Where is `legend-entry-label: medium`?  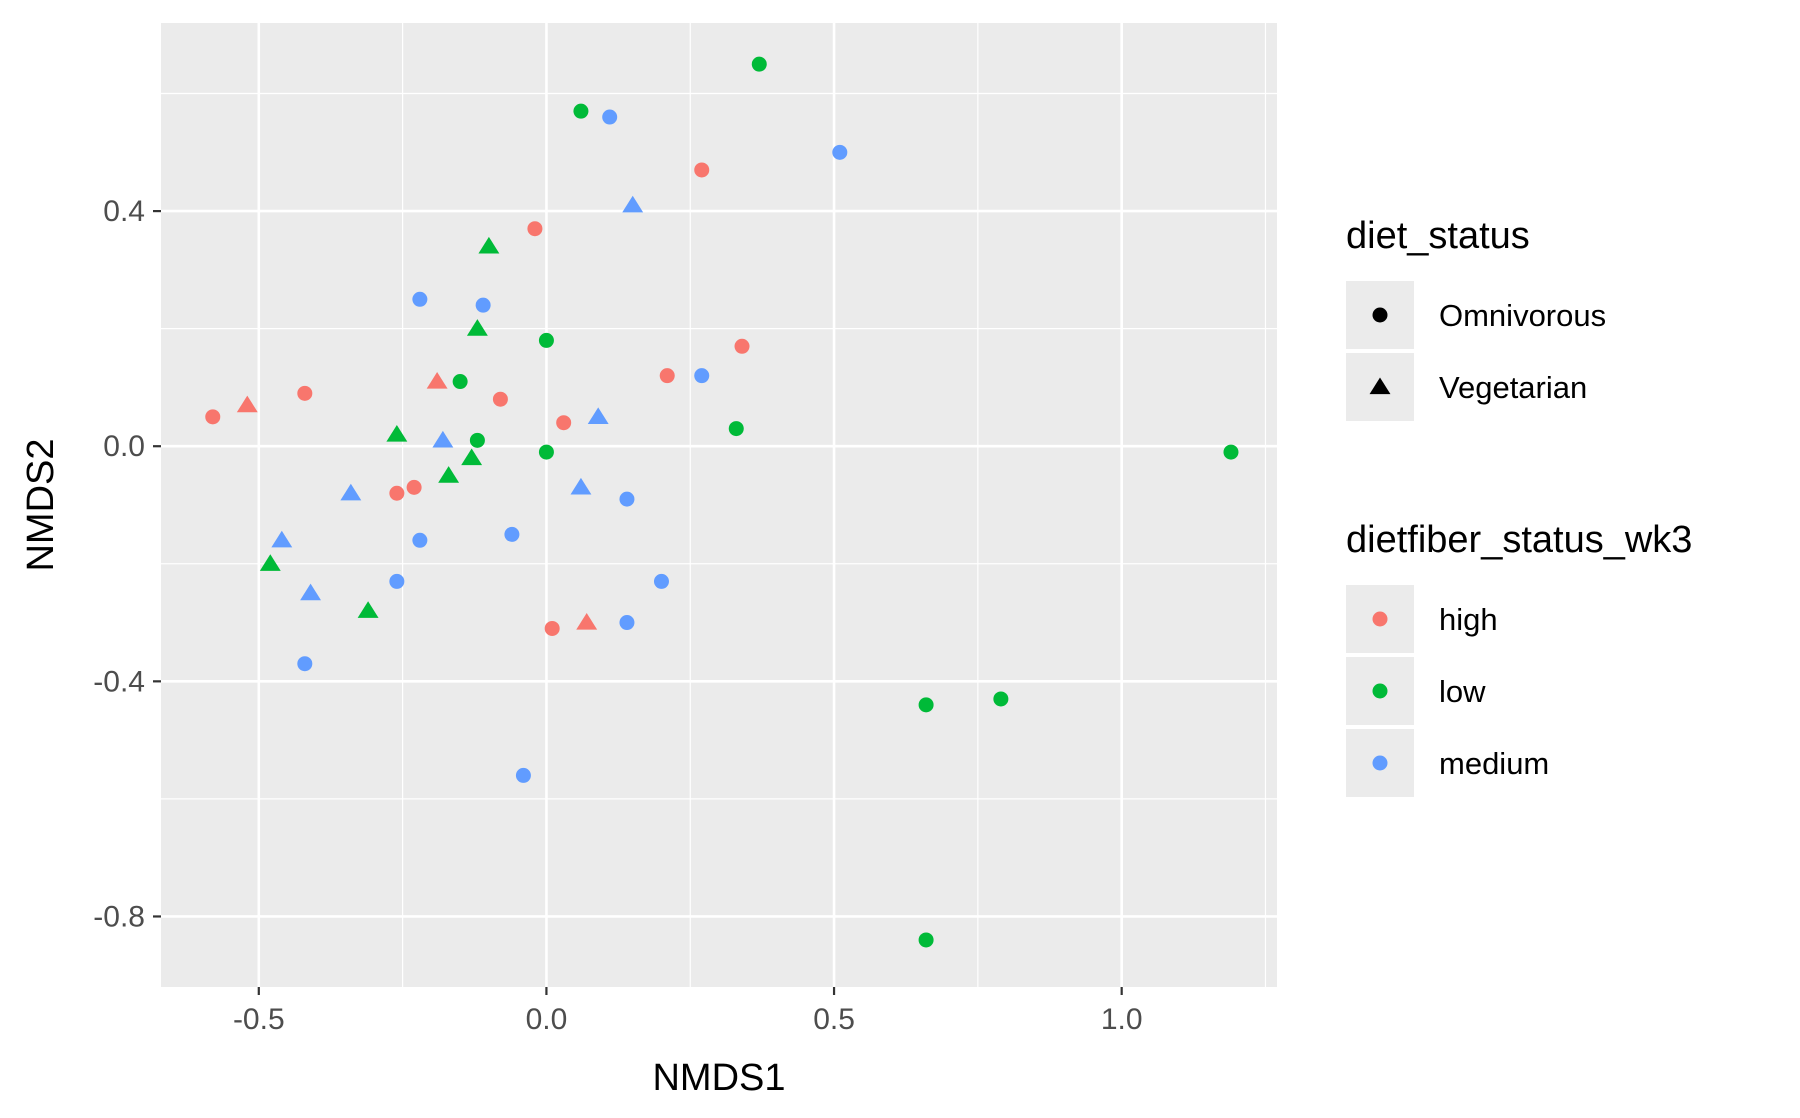
legend-entry-label: medium is located at coordinates (1494, 763).